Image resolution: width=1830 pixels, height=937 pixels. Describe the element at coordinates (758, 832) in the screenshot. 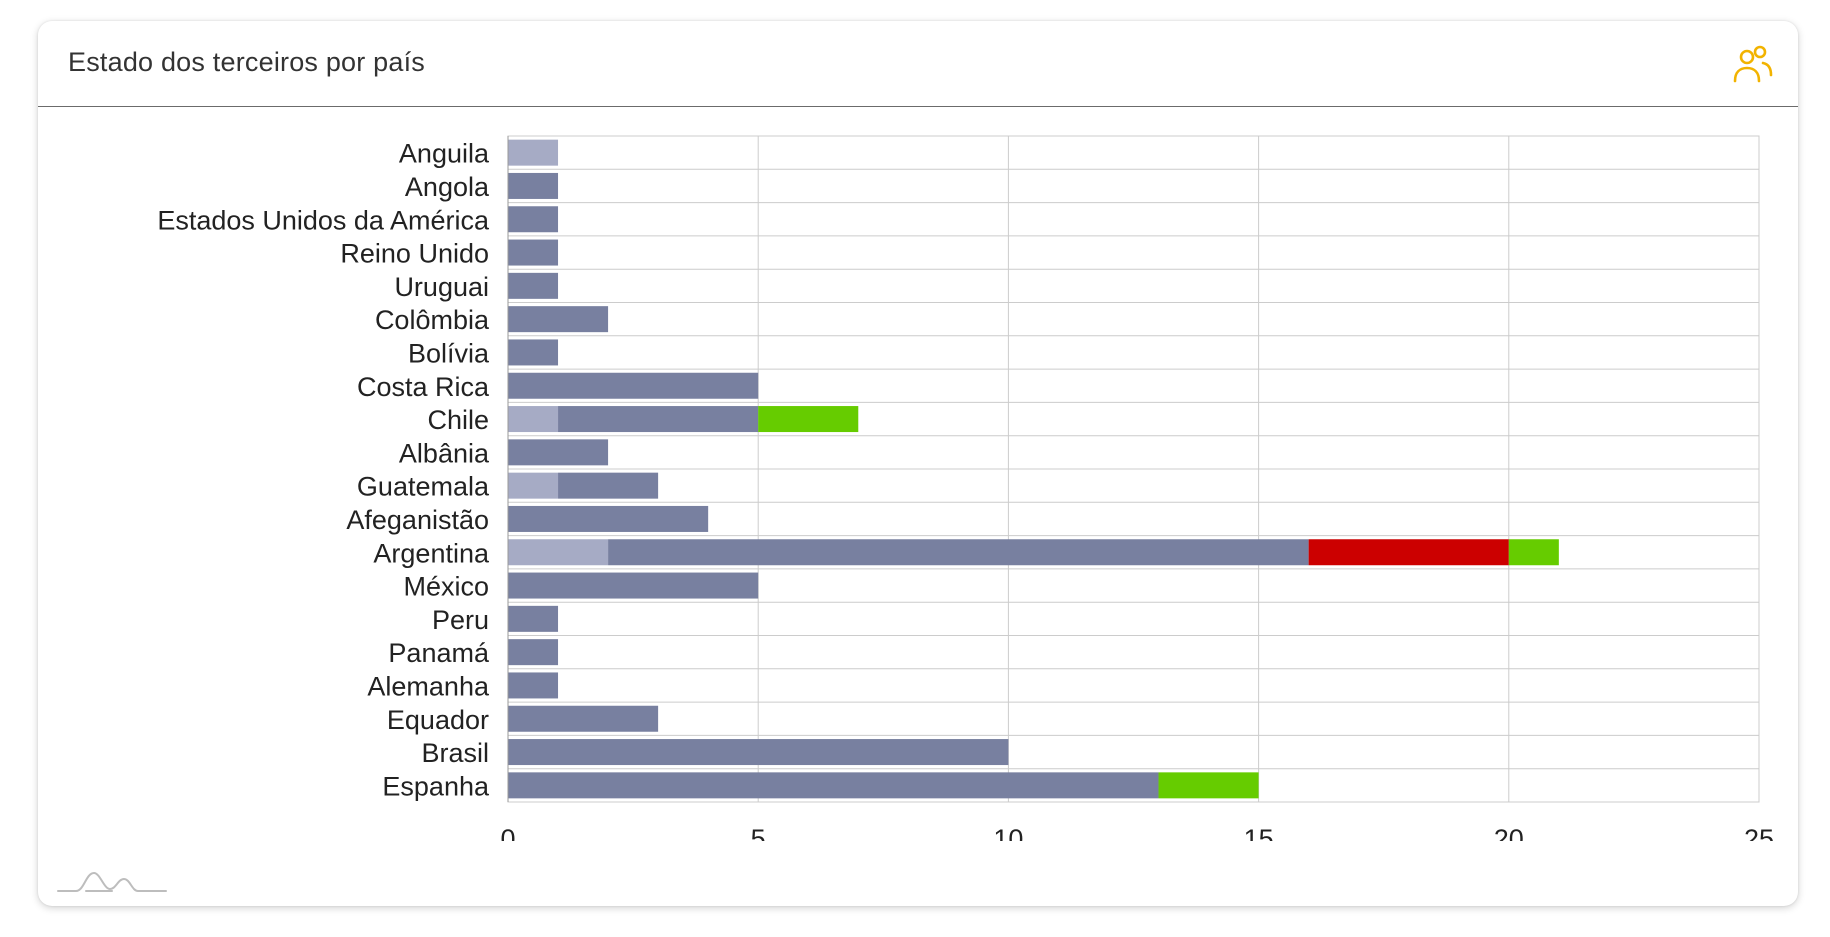

I see `x-tick-label: 5` at that location.